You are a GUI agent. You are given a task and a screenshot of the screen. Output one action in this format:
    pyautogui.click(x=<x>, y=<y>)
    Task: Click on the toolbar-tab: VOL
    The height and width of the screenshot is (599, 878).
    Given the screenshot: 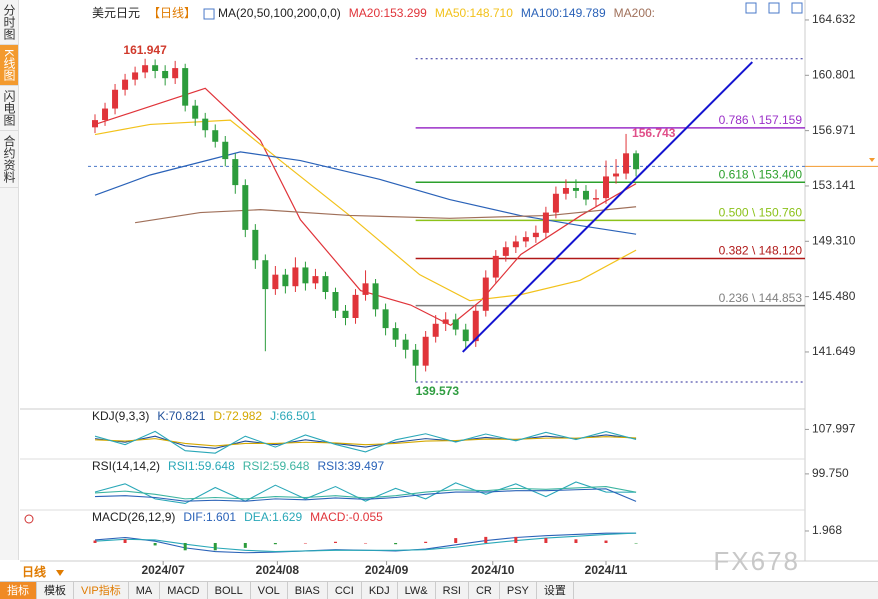 What is the action you would take?
    pyautogui.click(x=269, y=590)
    